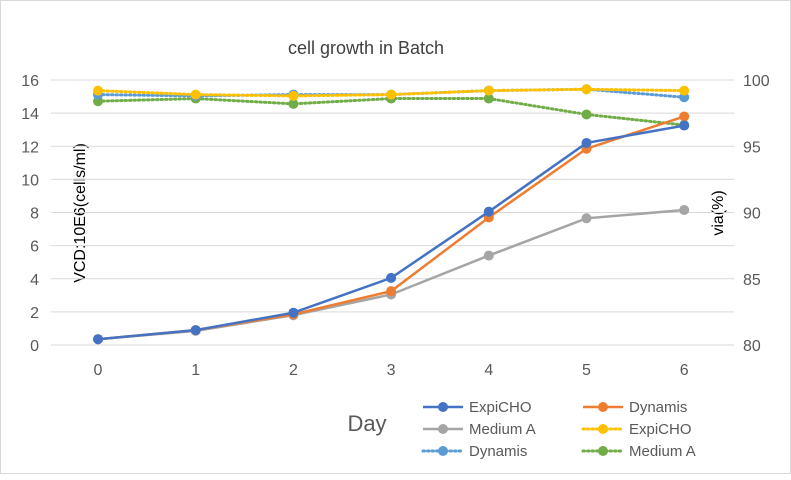 The image size is (791, 480). Describe the element at coordinates (30, 147) in the screenshot. I see `y-tick-label: 12` at that location.